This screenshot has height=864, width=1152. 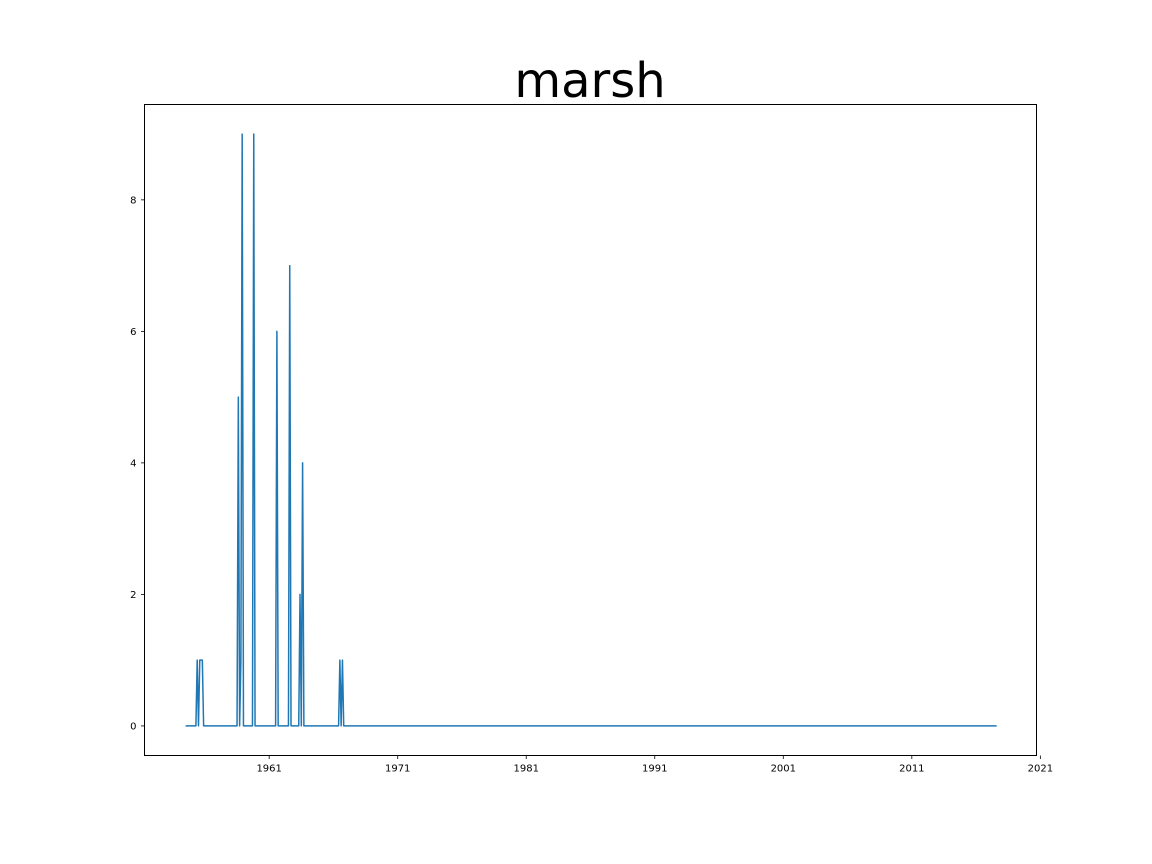 What do you see at coordinates (133, 332) in the screenshot?
I see `y-tick-label: 6` at bounding box center [133, 332].